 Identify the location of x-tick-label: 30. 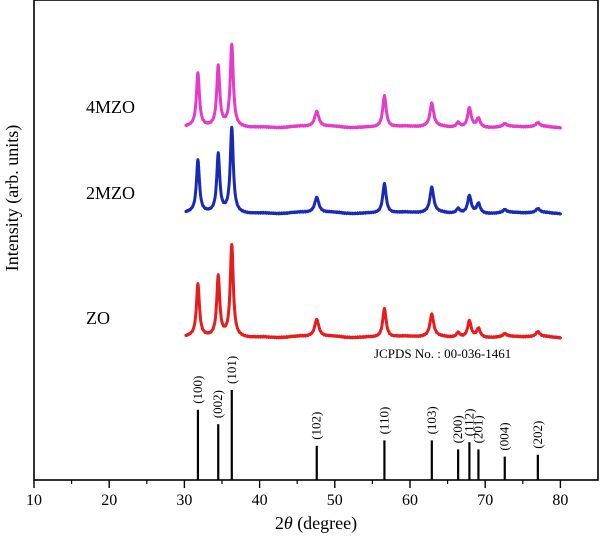
(184, 500).